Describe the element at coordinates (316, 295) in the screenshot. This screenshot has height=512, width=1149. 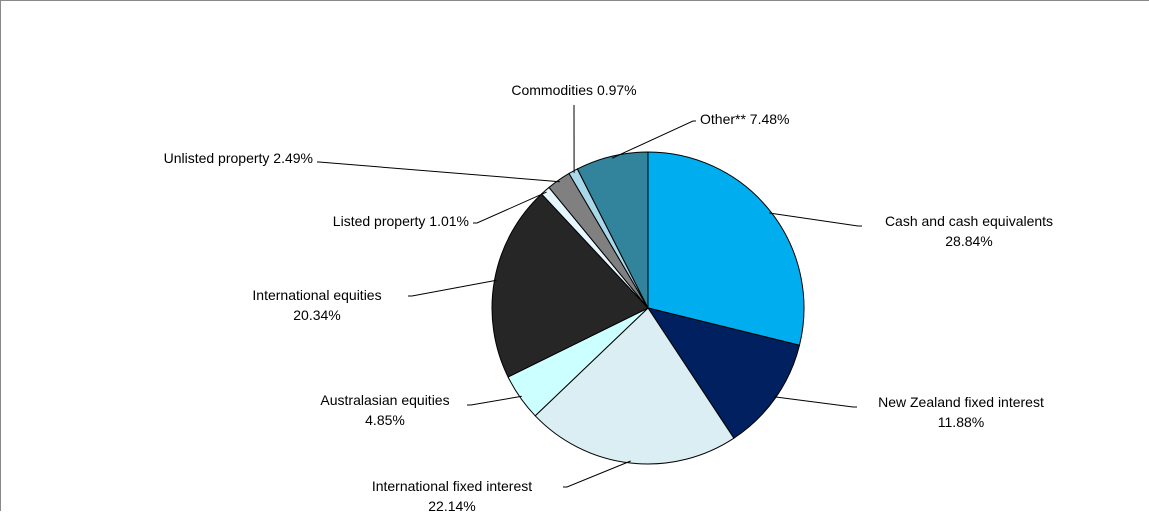
I see `slice-label-name: International equities` at that location.